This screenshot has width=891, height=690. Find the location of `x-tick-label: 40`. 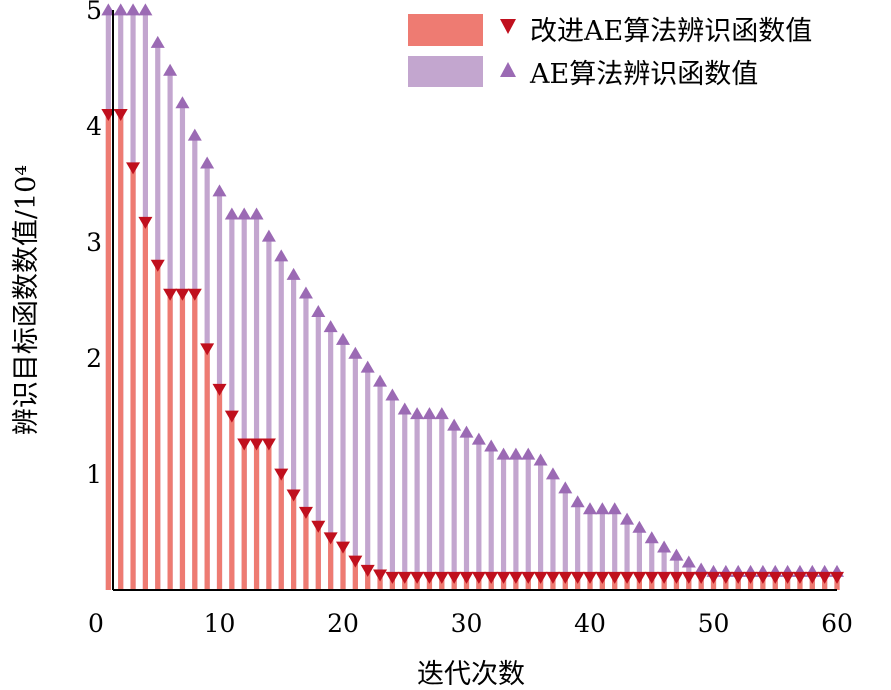

x-tick-label: 40 is located at coordinates (590, 623).